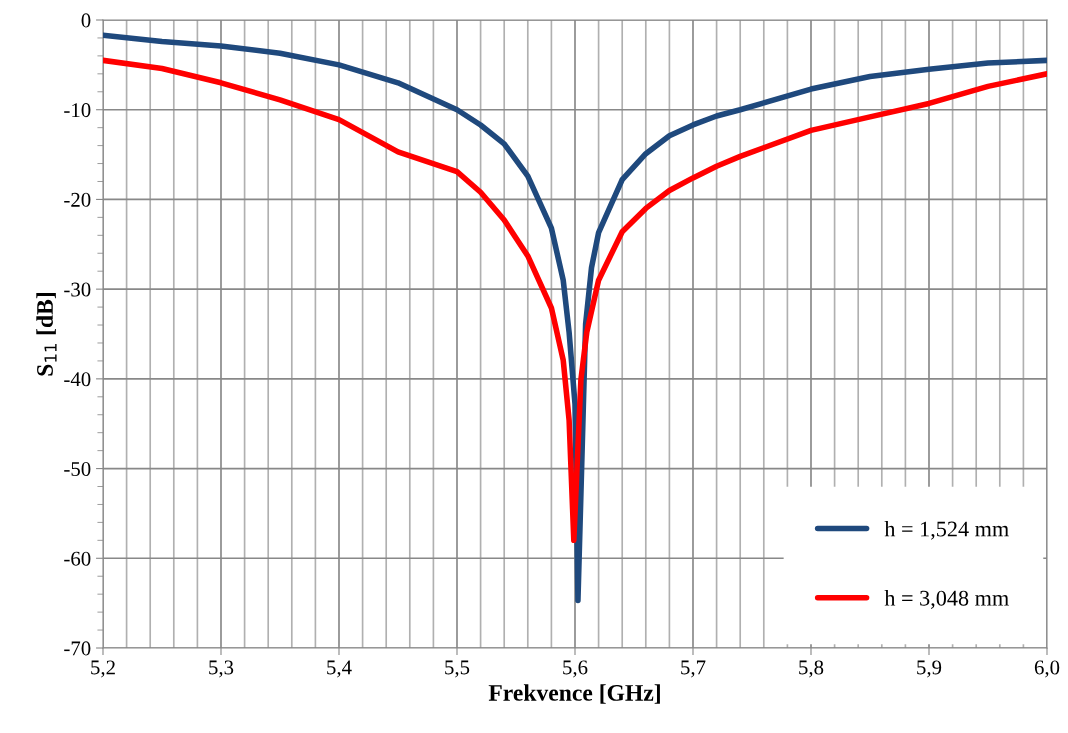 Image resolution: width=1068 pixels, height=733 pixels. What do you see at coordinates (574, 694) in the screenshot?
I see `x-axis-title: Frekvence [GHz]` at bounding box center [574, 694].